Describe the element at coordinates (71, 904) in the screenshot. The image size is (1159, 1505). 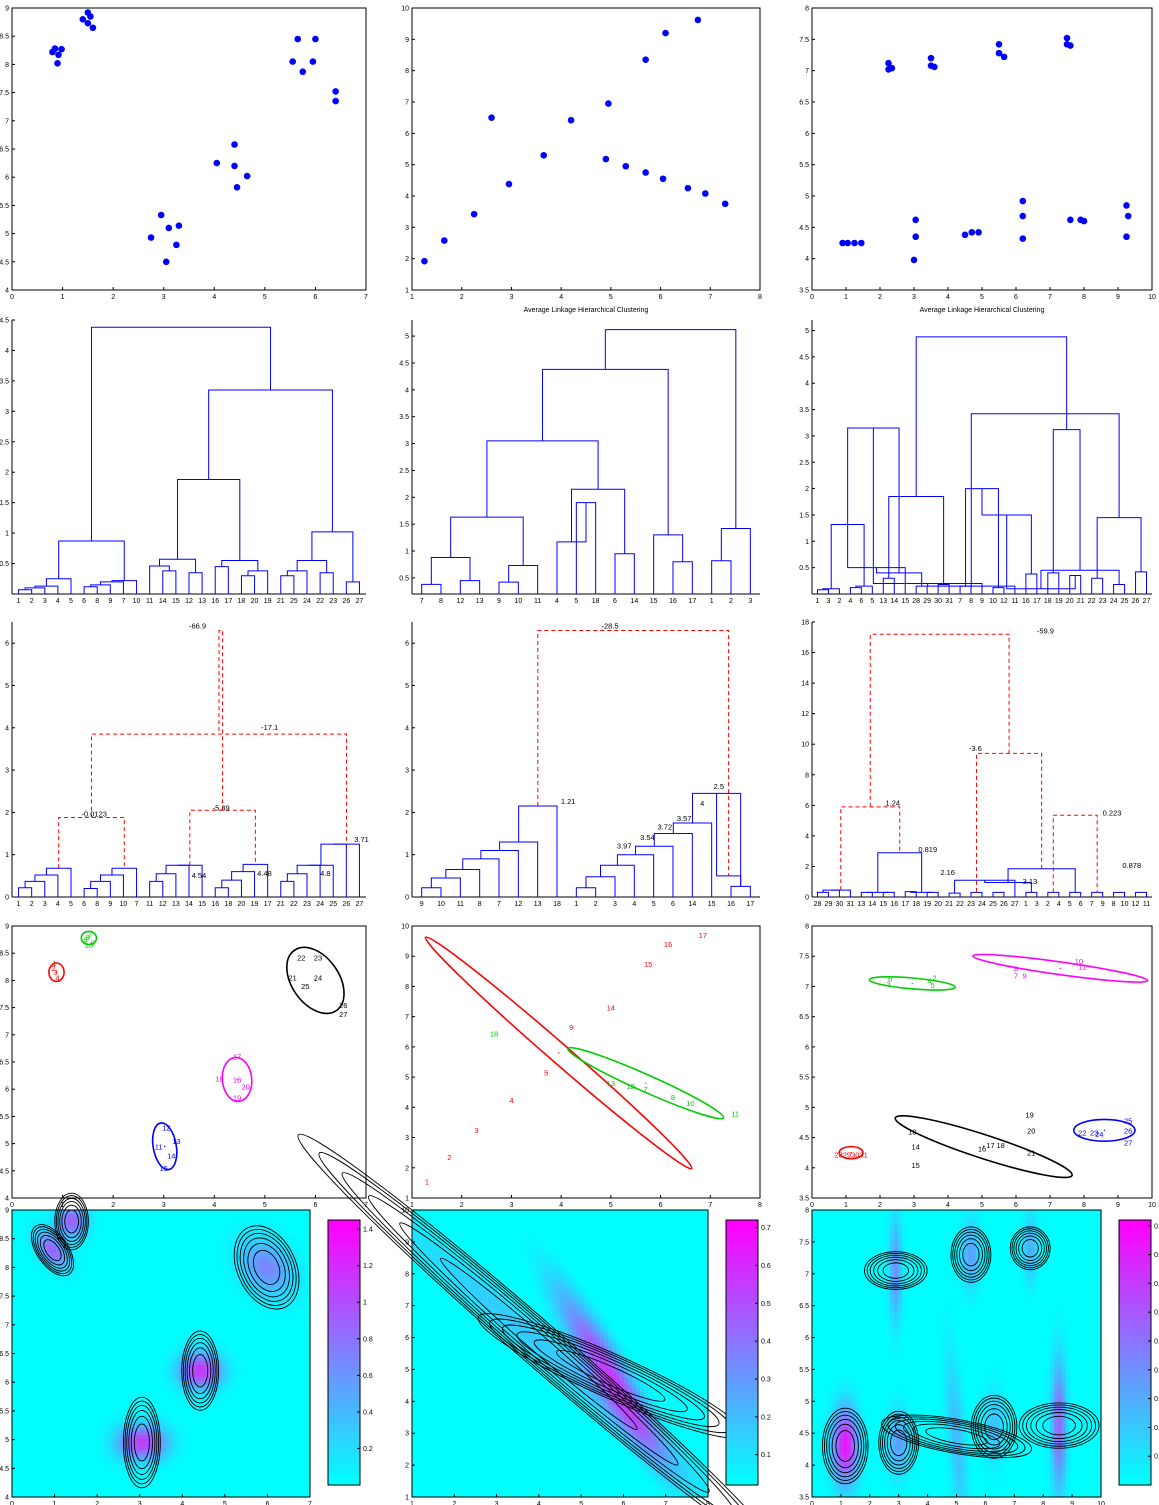
I see `leaf-label: 5` at that location.